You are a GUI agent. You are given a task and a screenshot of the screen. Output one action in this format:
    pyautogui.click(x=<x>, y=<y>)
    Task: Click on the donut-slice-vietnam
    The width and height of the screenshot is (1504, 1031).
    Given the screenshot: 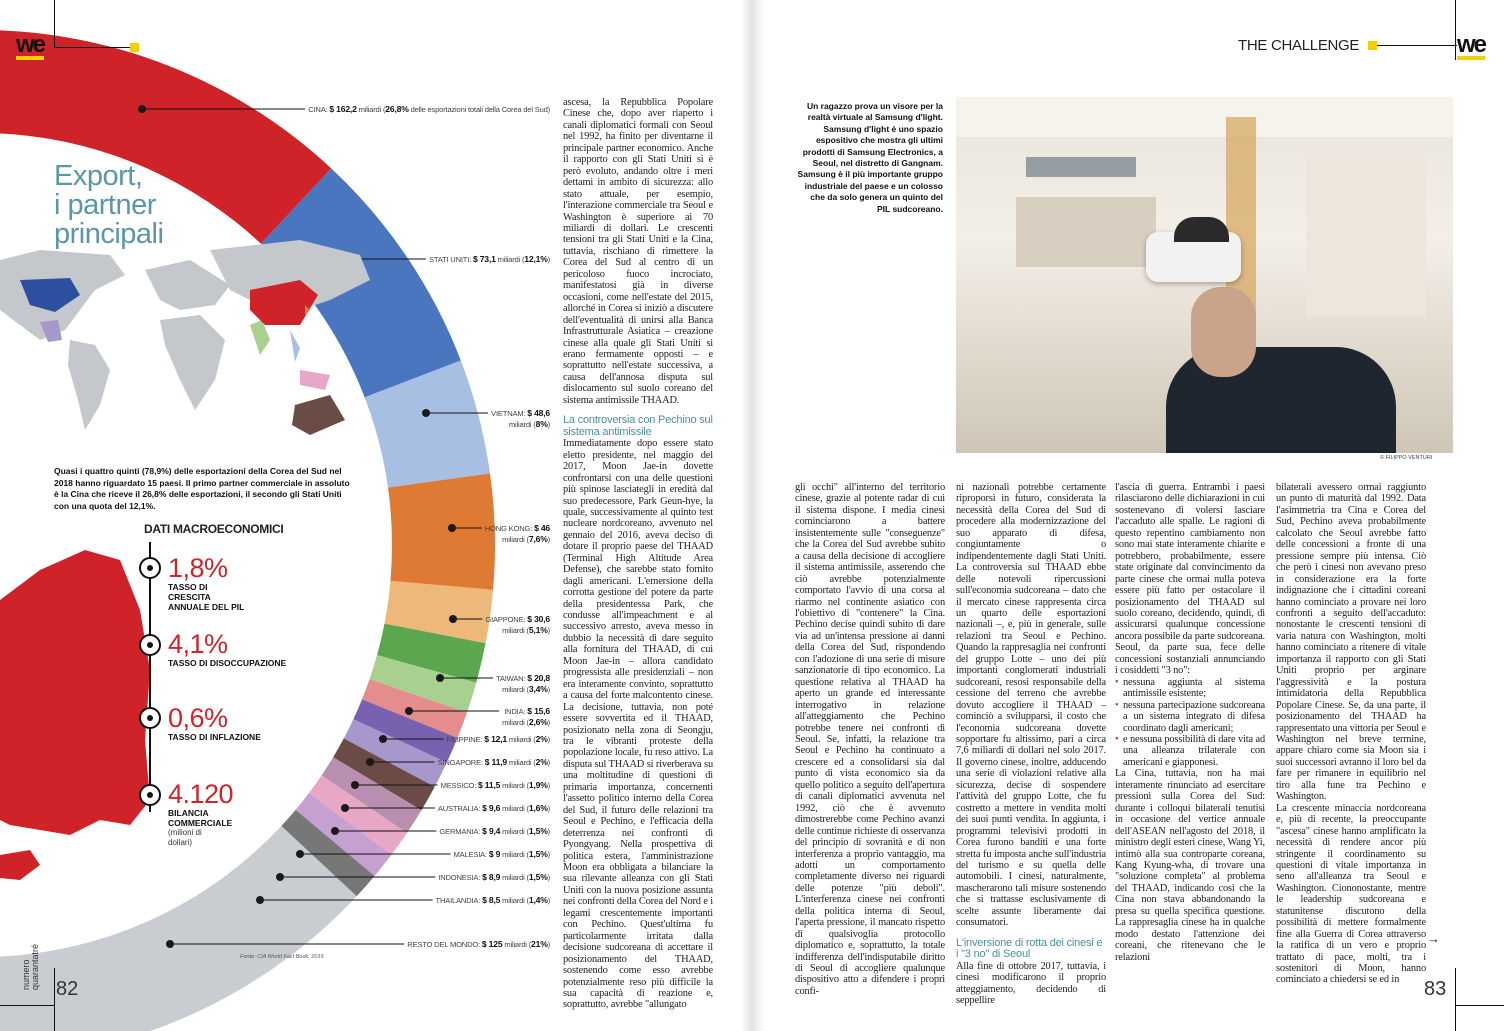 What is the action you would take?
    pyautogui.click(x=427, y=424)
    